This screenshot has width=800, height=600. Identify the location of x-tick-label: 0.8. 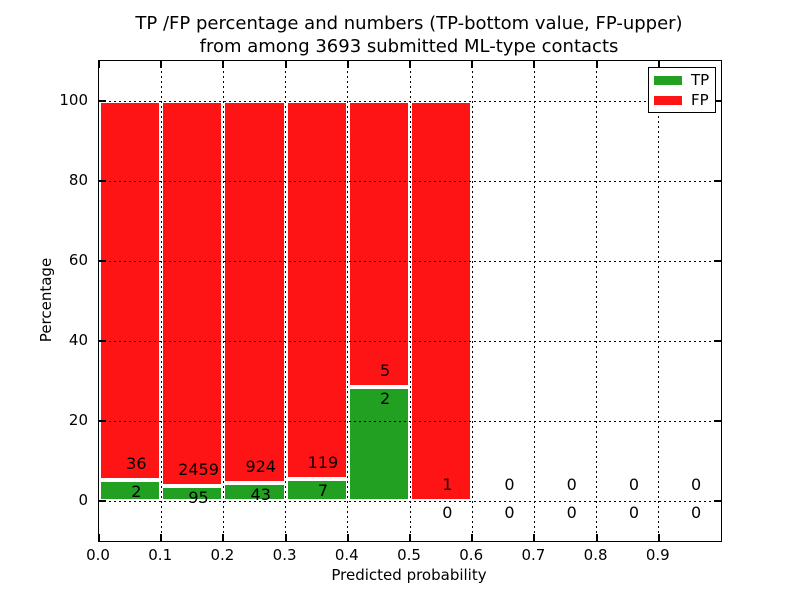
(595, 555).